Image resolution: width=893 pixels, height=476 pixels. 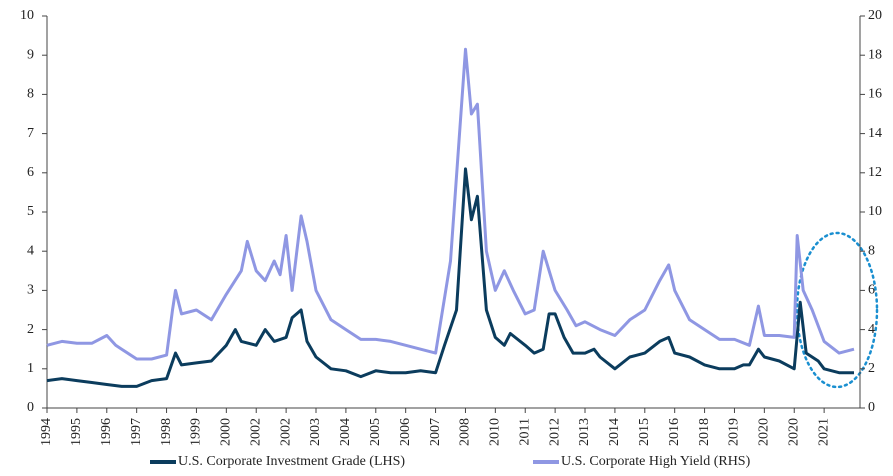 What do you see at coordinates (46, 432) in the screenshot?
I see `x-tick-label: 1994` at bounding box center [46, 432].